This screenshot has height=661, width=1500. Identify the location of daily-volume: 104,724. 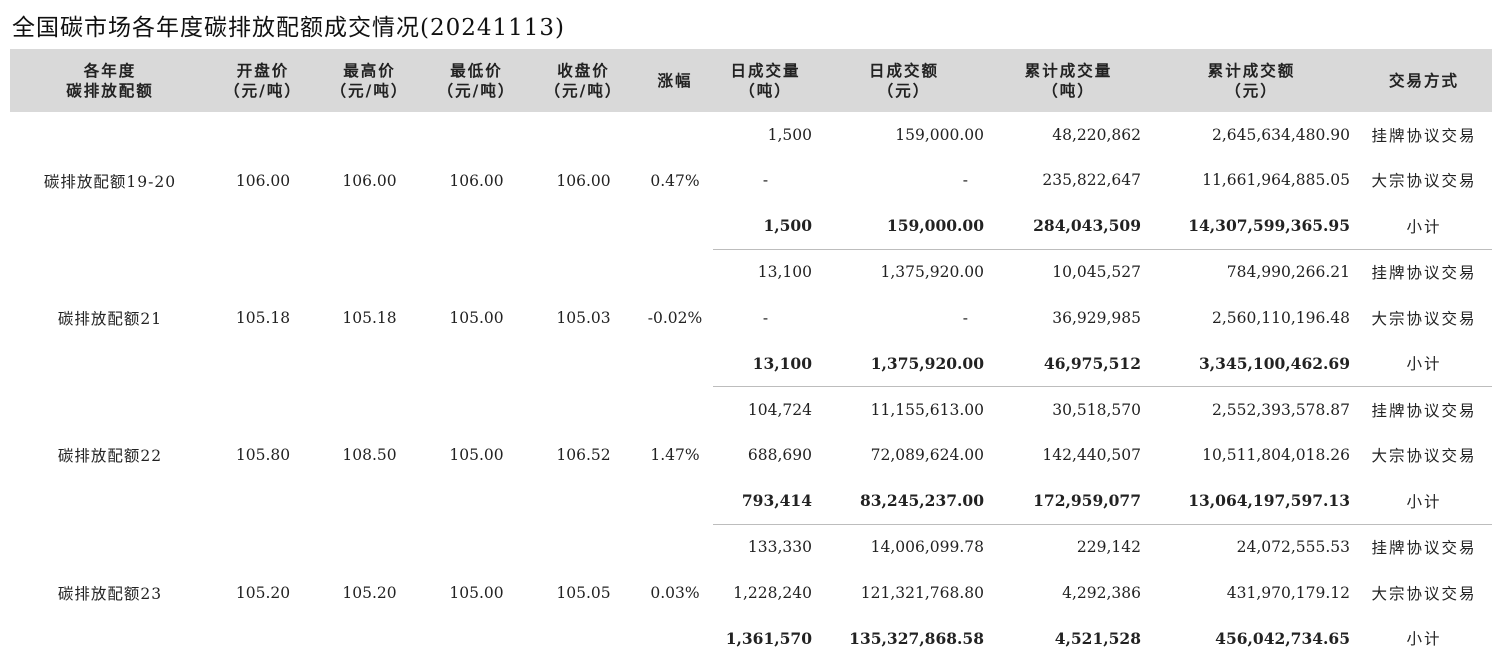
(765, 410).